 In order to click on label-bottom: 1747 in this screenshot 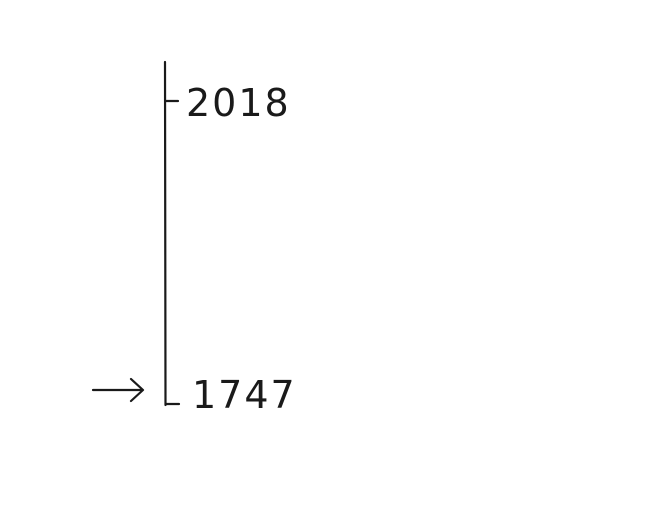, I will do `click(244, 395)`.